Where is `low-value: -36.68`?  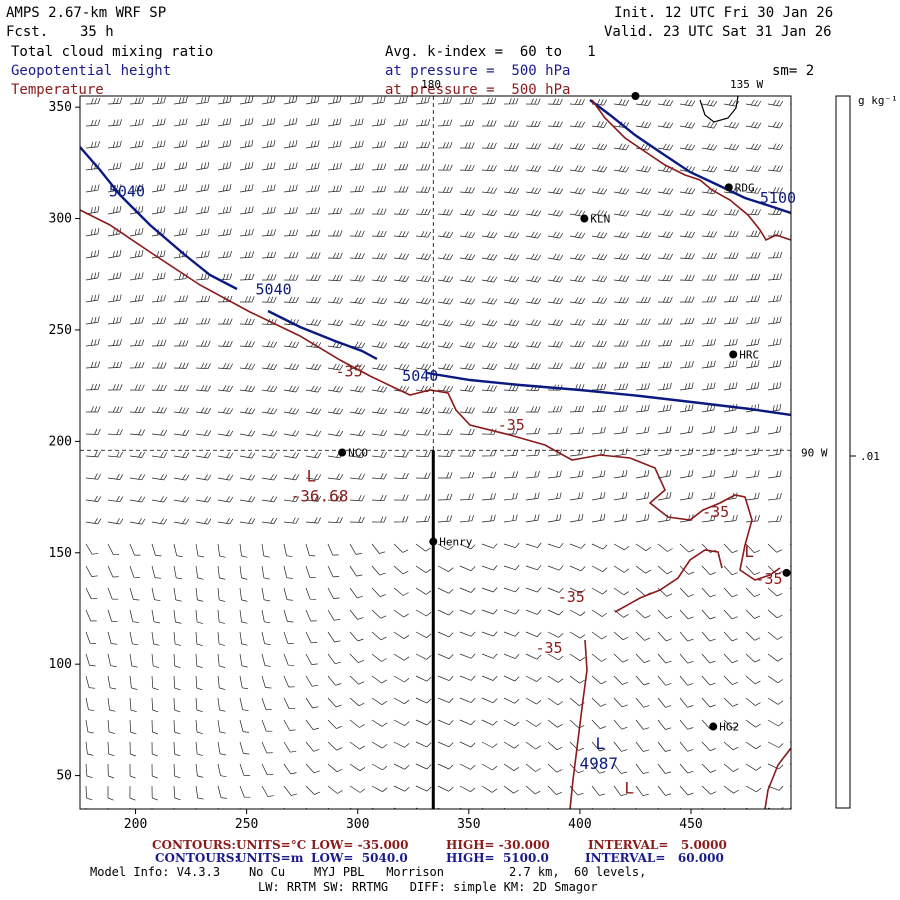 low-value: -36.68 is located at coordinates (320, 495).